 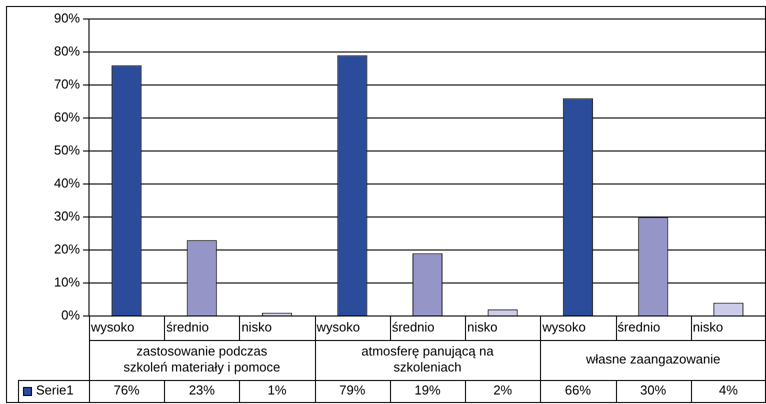 What do you see at coordinates (67, 150) in the screenshot?
I see `y-tick-label: 50%` at bounding box center [67, 150].